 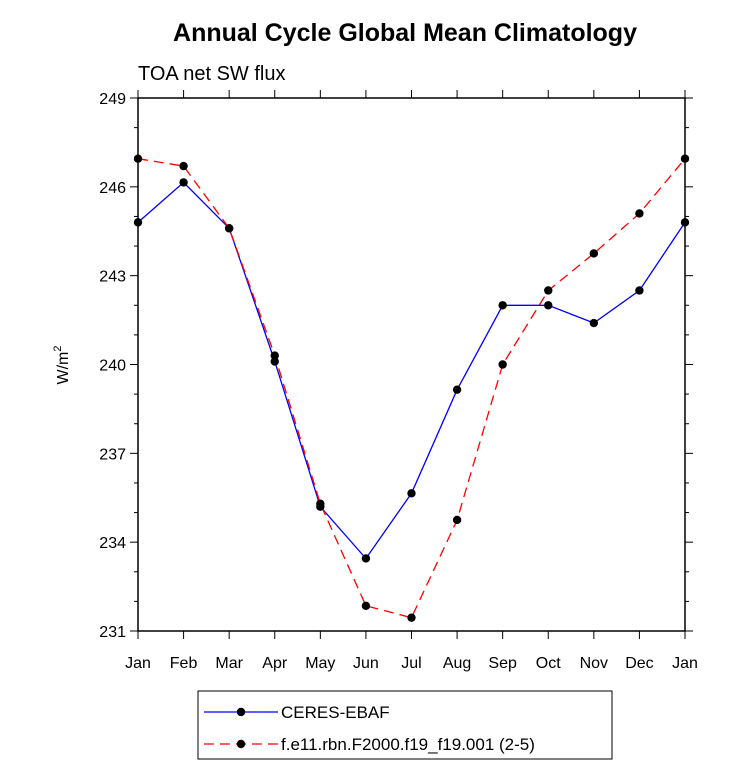 I want to click on x-tick-label: Dec, so click(x=639, y=663).